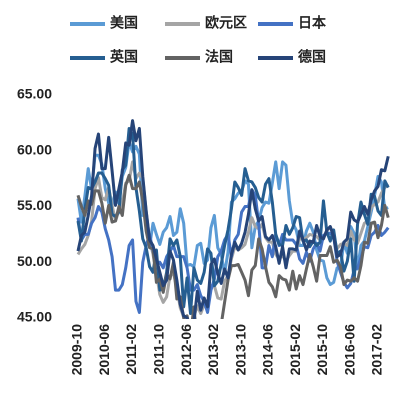 This screenshot has width=406, height=405. What do you see at coordinates (213, 350) in the screenshot?
I see `x-tick-label: 2013-02` at bounding box center [213, 350].